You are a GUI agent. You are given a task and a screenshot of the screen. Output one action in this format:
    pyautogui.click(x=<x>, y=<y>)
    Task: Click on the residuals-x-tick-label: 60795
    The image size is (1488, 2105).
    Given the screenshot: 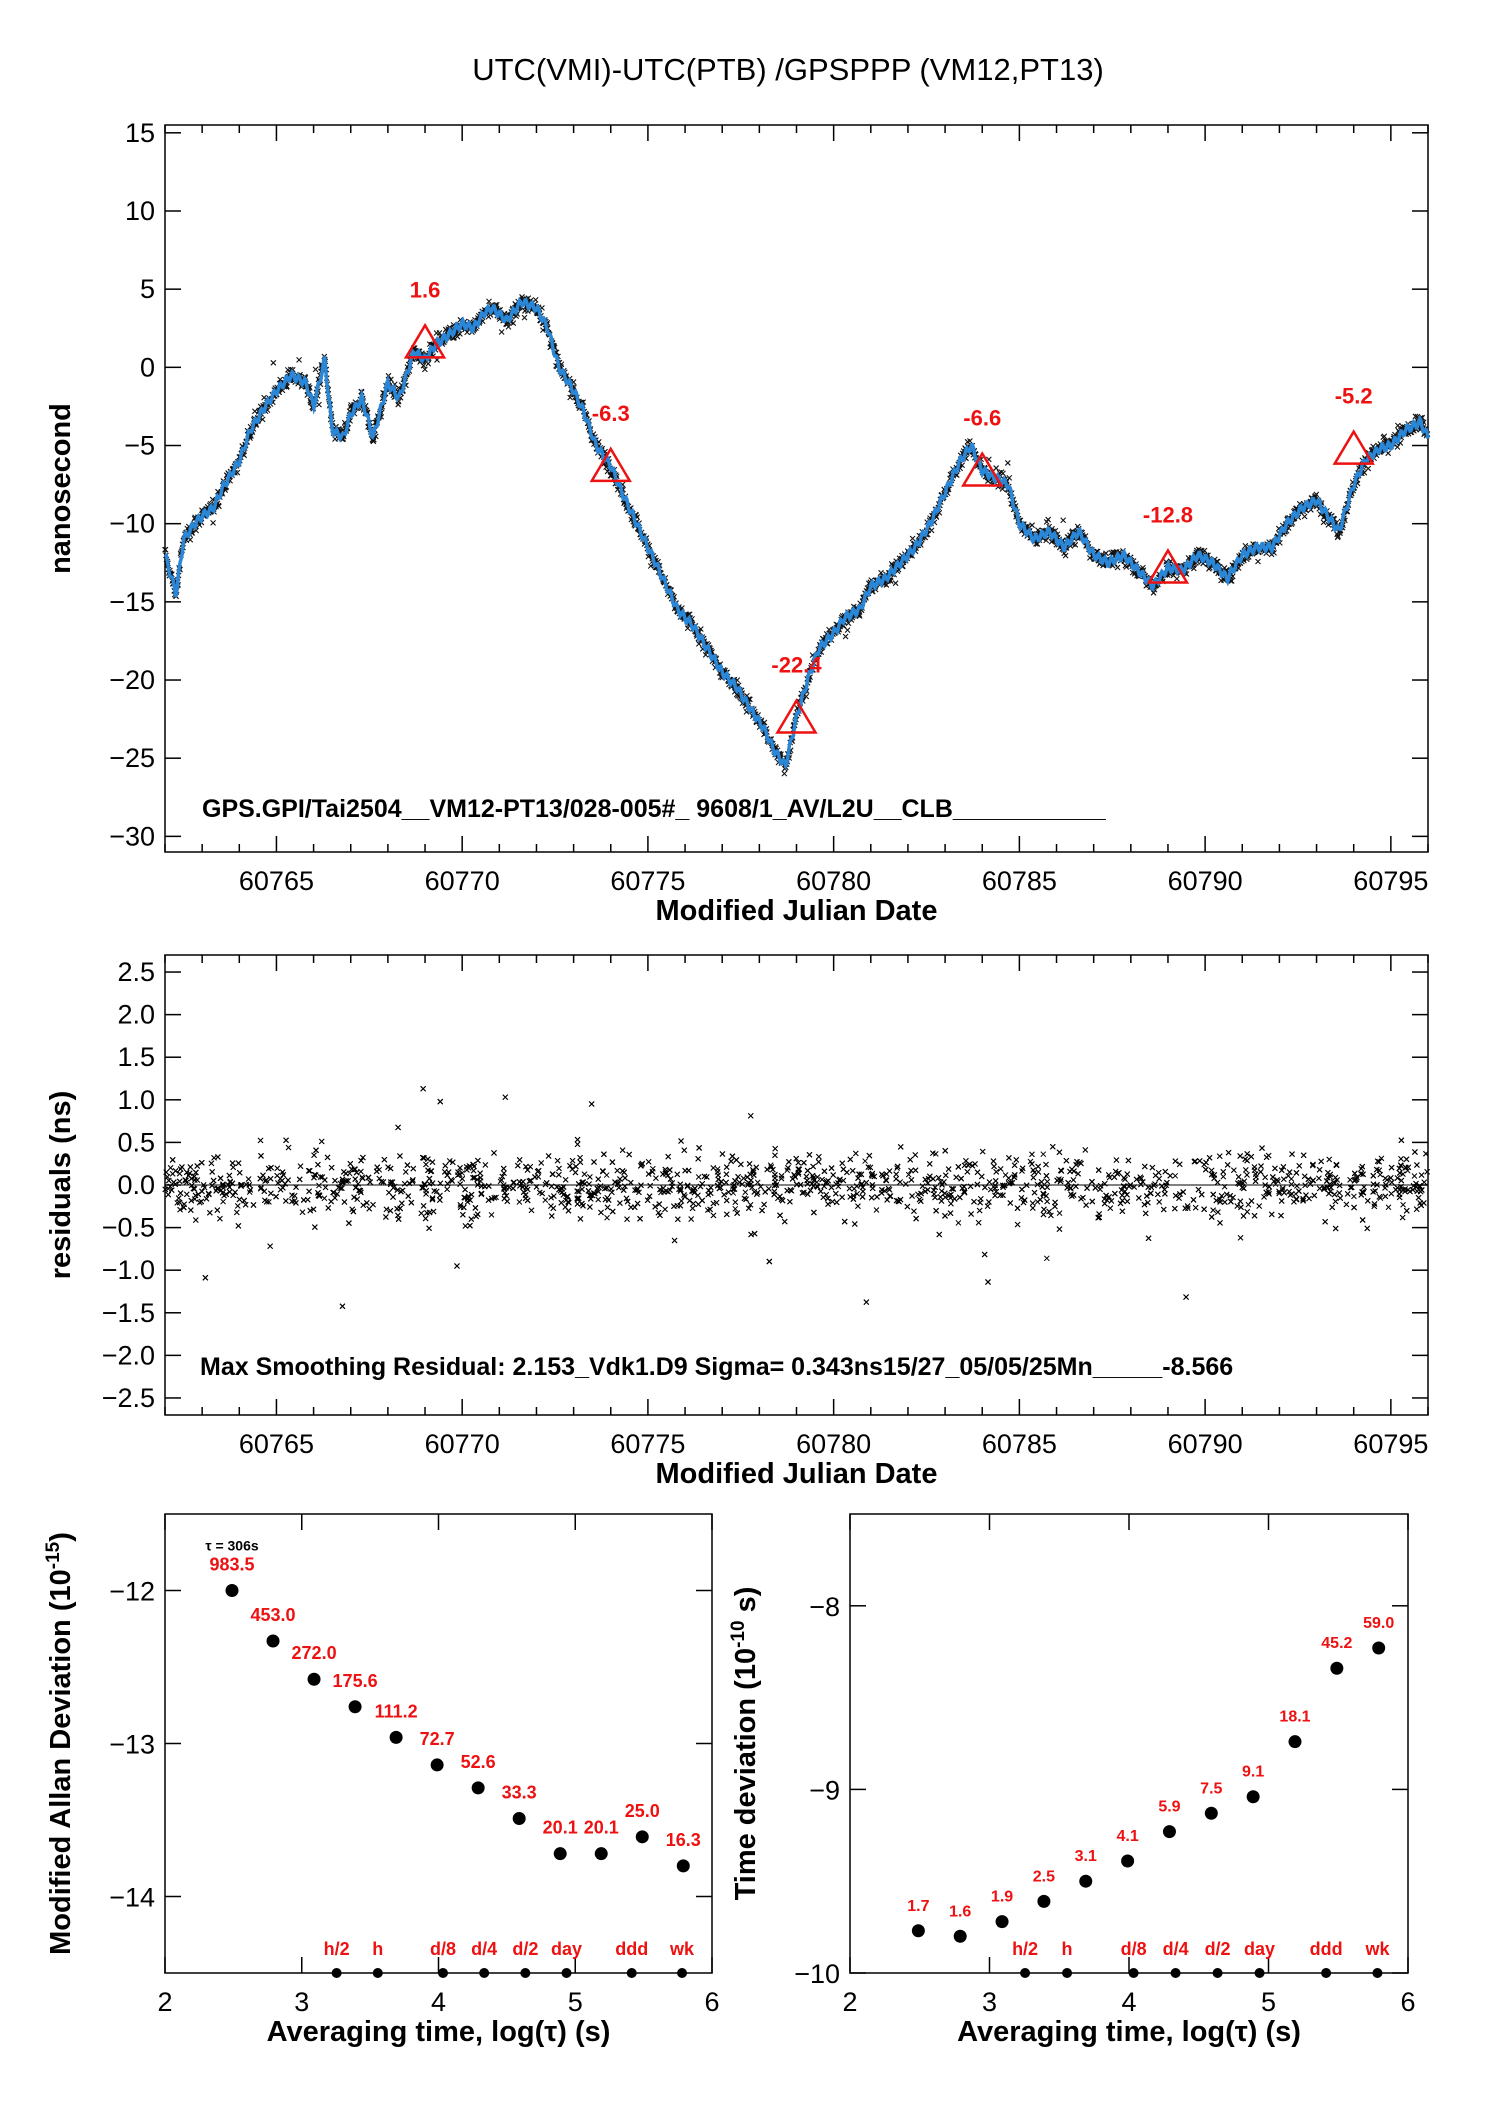 What is the action you would take?
    pyautogui.click(x=1390, y=1444)
    